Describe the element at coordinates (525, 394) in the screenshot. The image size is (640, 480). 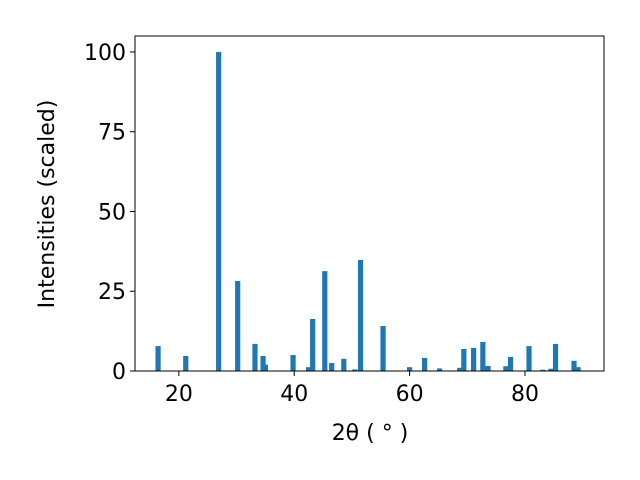
I see `x-tick-label: 80` at that location.